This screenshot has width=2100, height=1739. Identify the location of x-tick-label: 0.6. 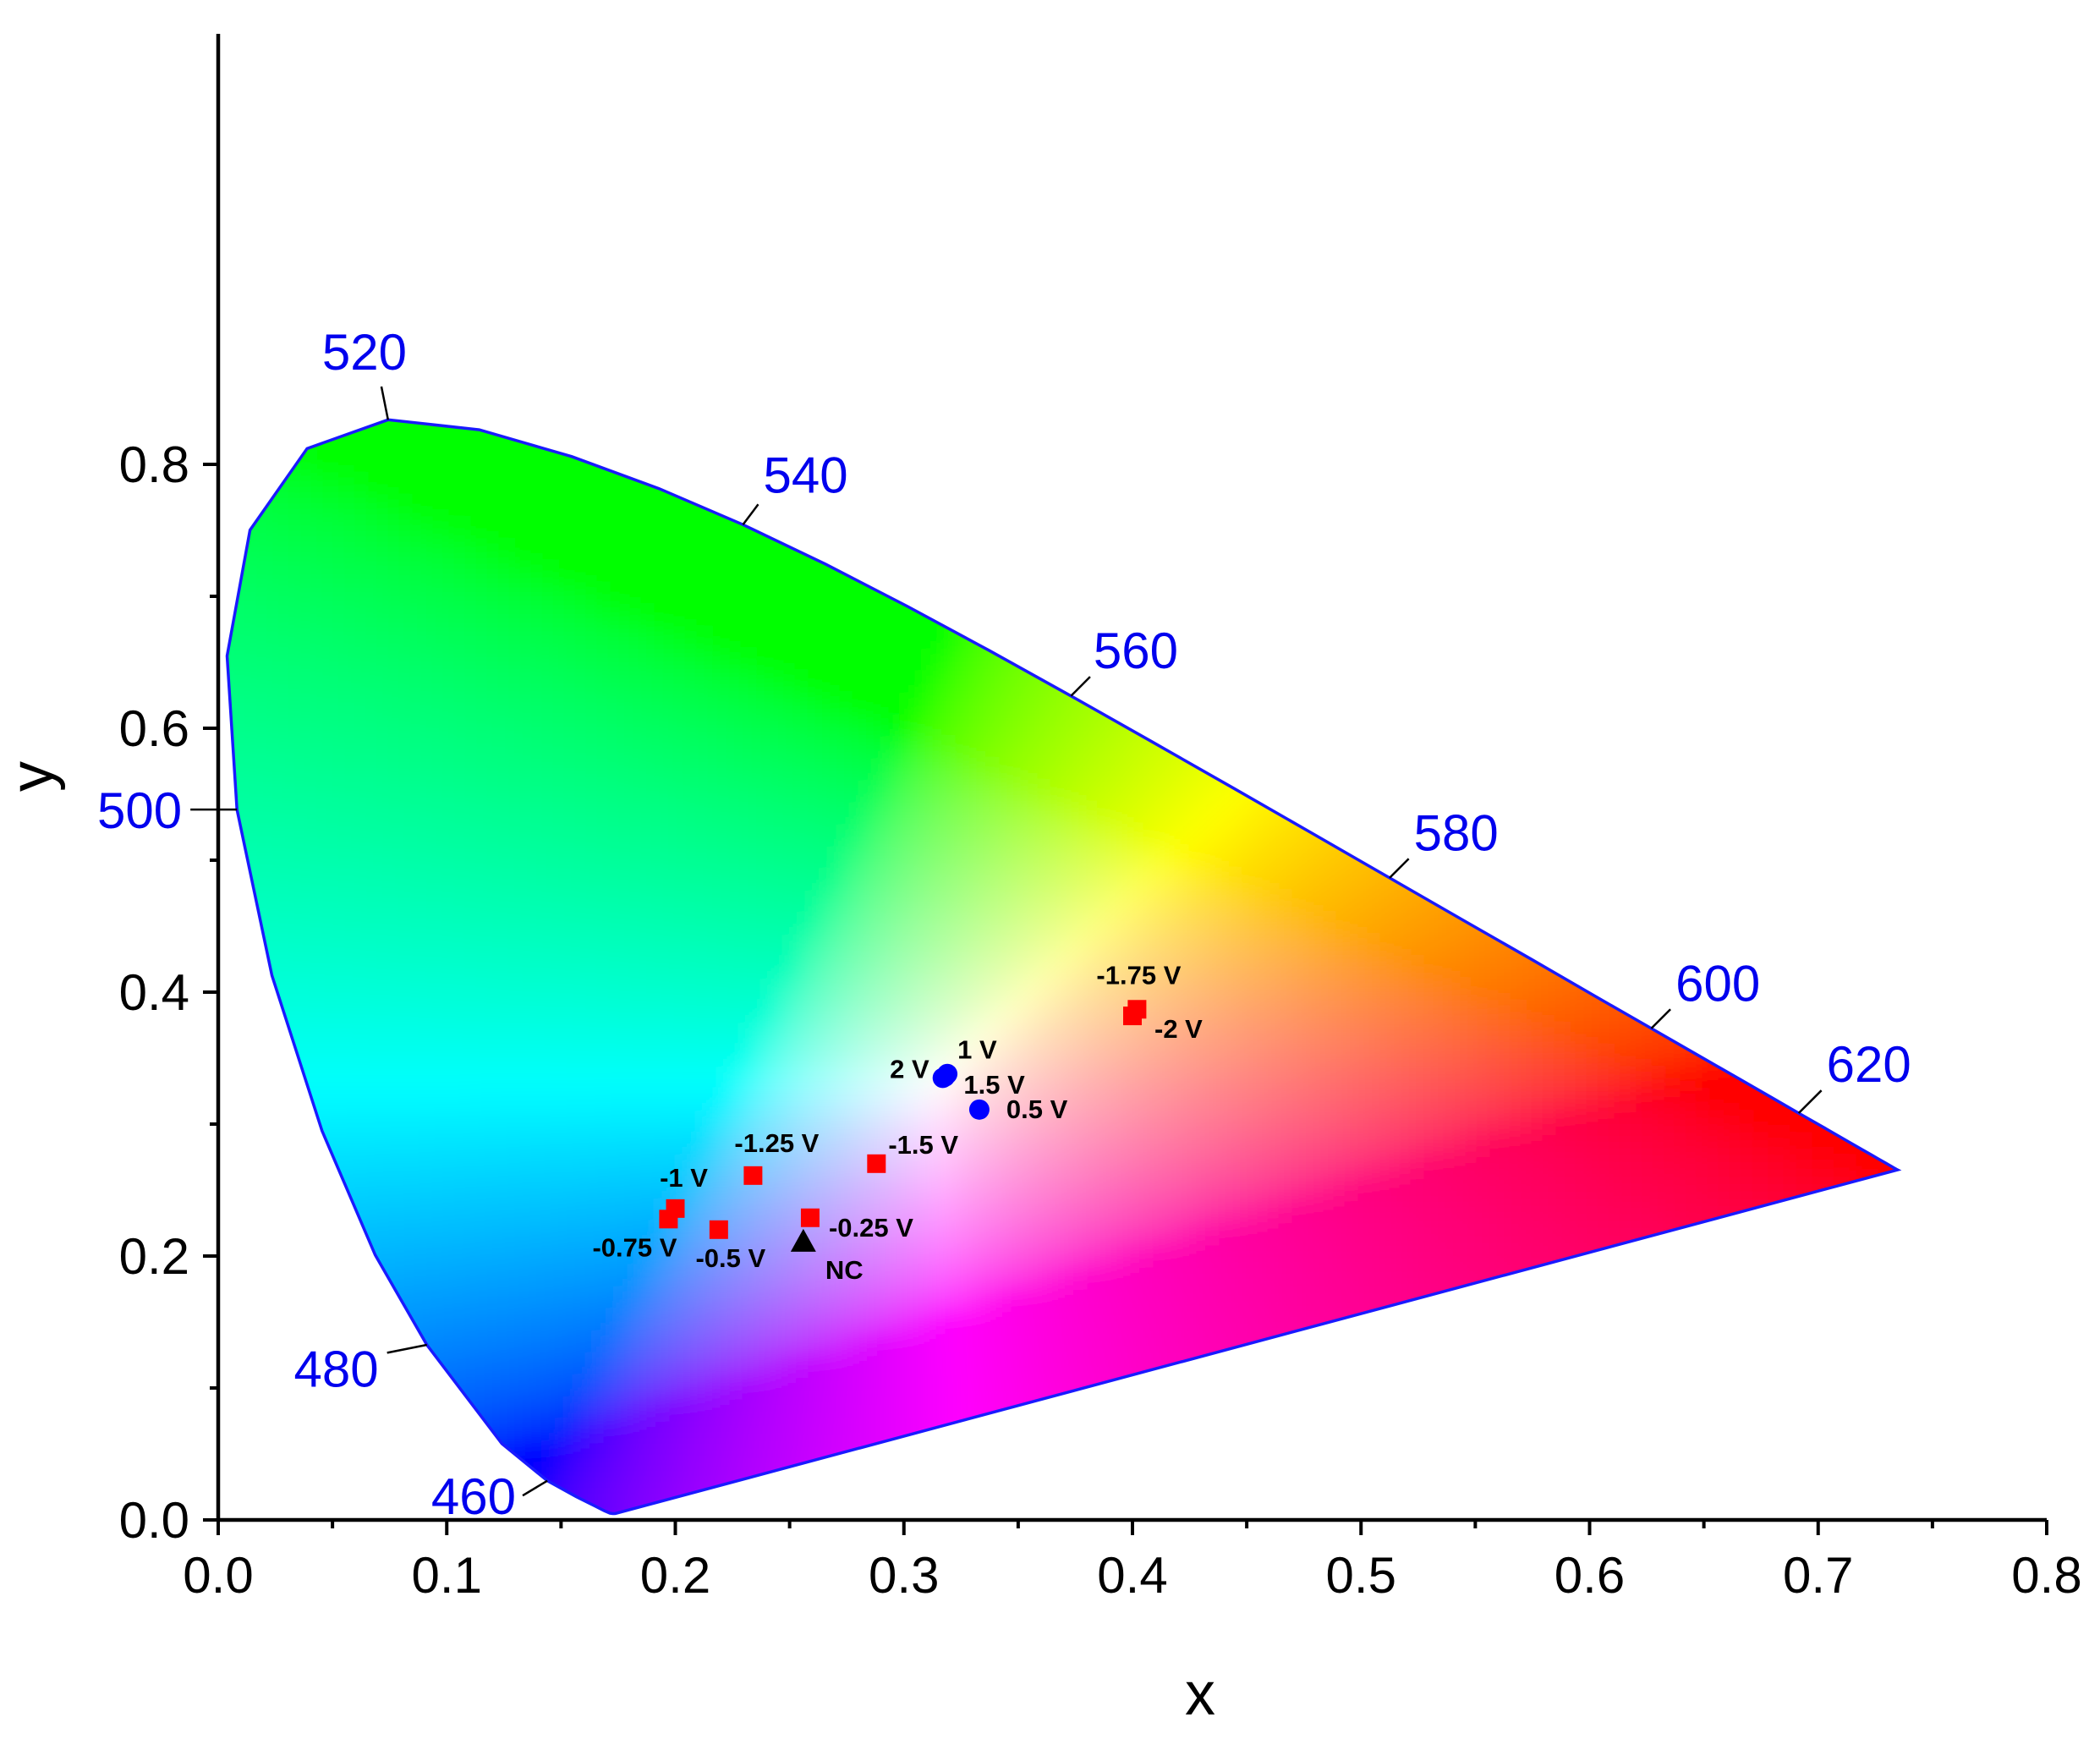
(1589, 1575).